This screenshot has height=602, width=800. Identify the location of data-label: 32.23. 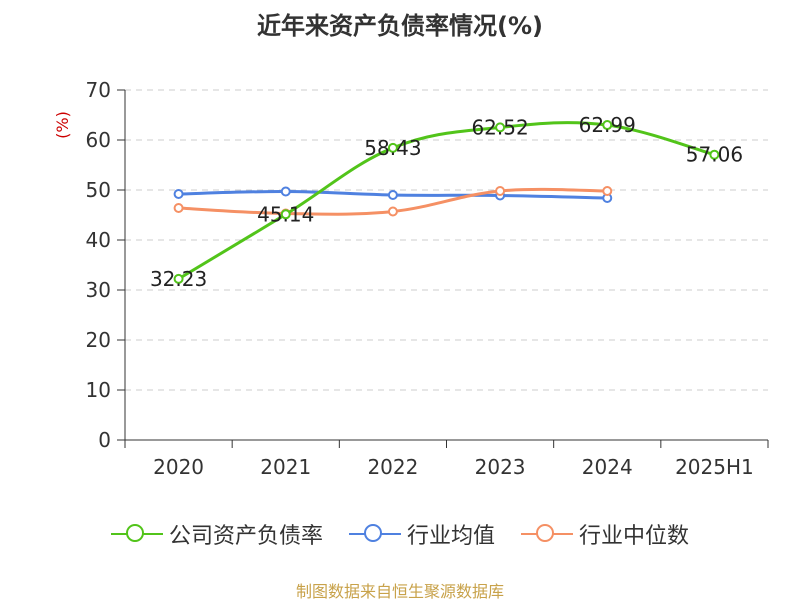
(178, 279).